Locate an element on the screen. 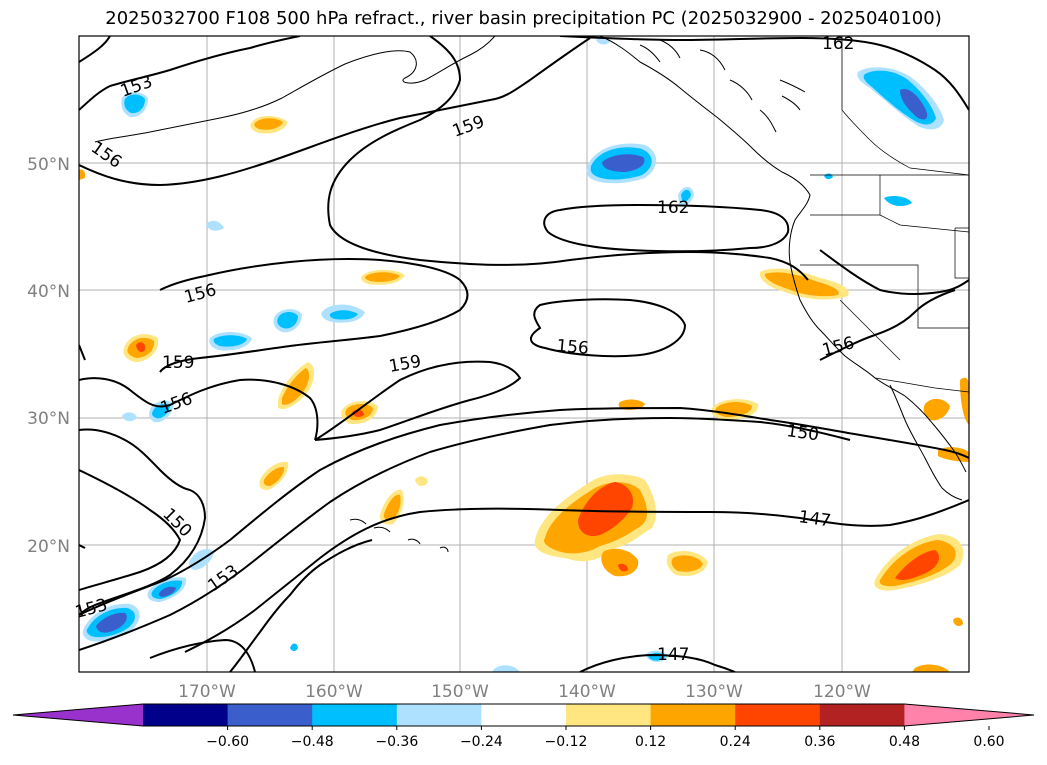 This screenshot has height=765, width=1047. colorbar-tick-label: 0.24 is located at coordinates (735, 742).